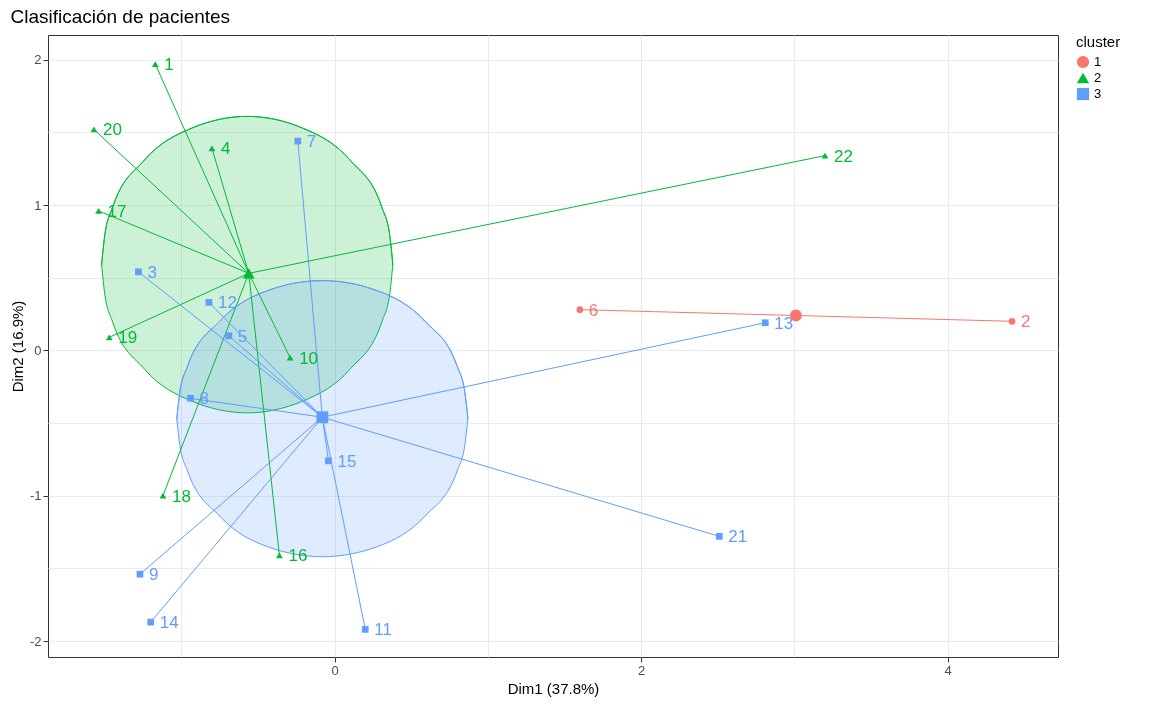 This screenshot has height=717, width=1166. Describe the element at coordinates (383, 630) in the screenshot. I see `annotation: 11` at that location.